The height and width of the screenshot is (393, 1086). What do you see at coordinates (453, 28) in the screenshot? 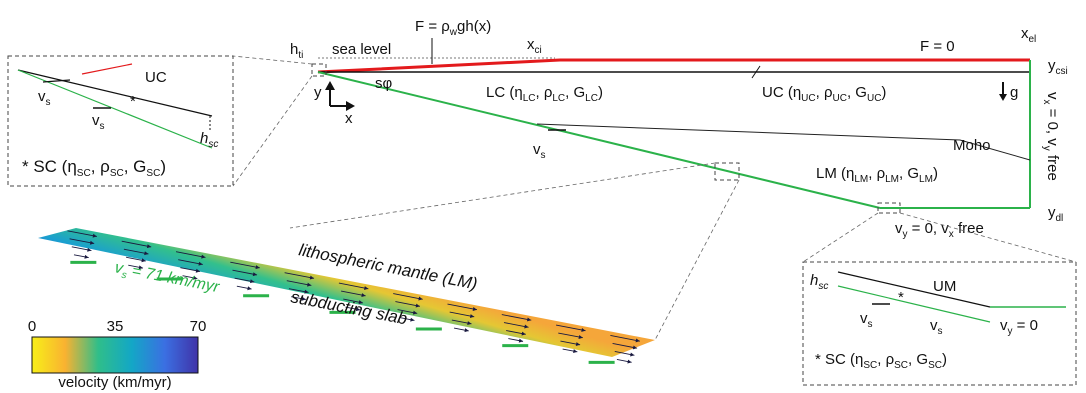
I see `load-label: F = ρwgh(x)` at bounding box center [453, 28].